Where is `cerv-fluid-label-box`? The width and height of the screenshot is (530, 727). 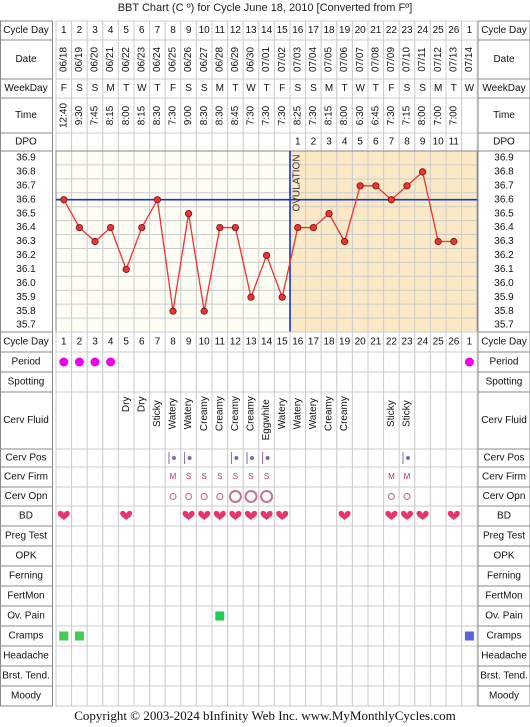
cerv-fluid-label-box is located at coordinates (26, 420).